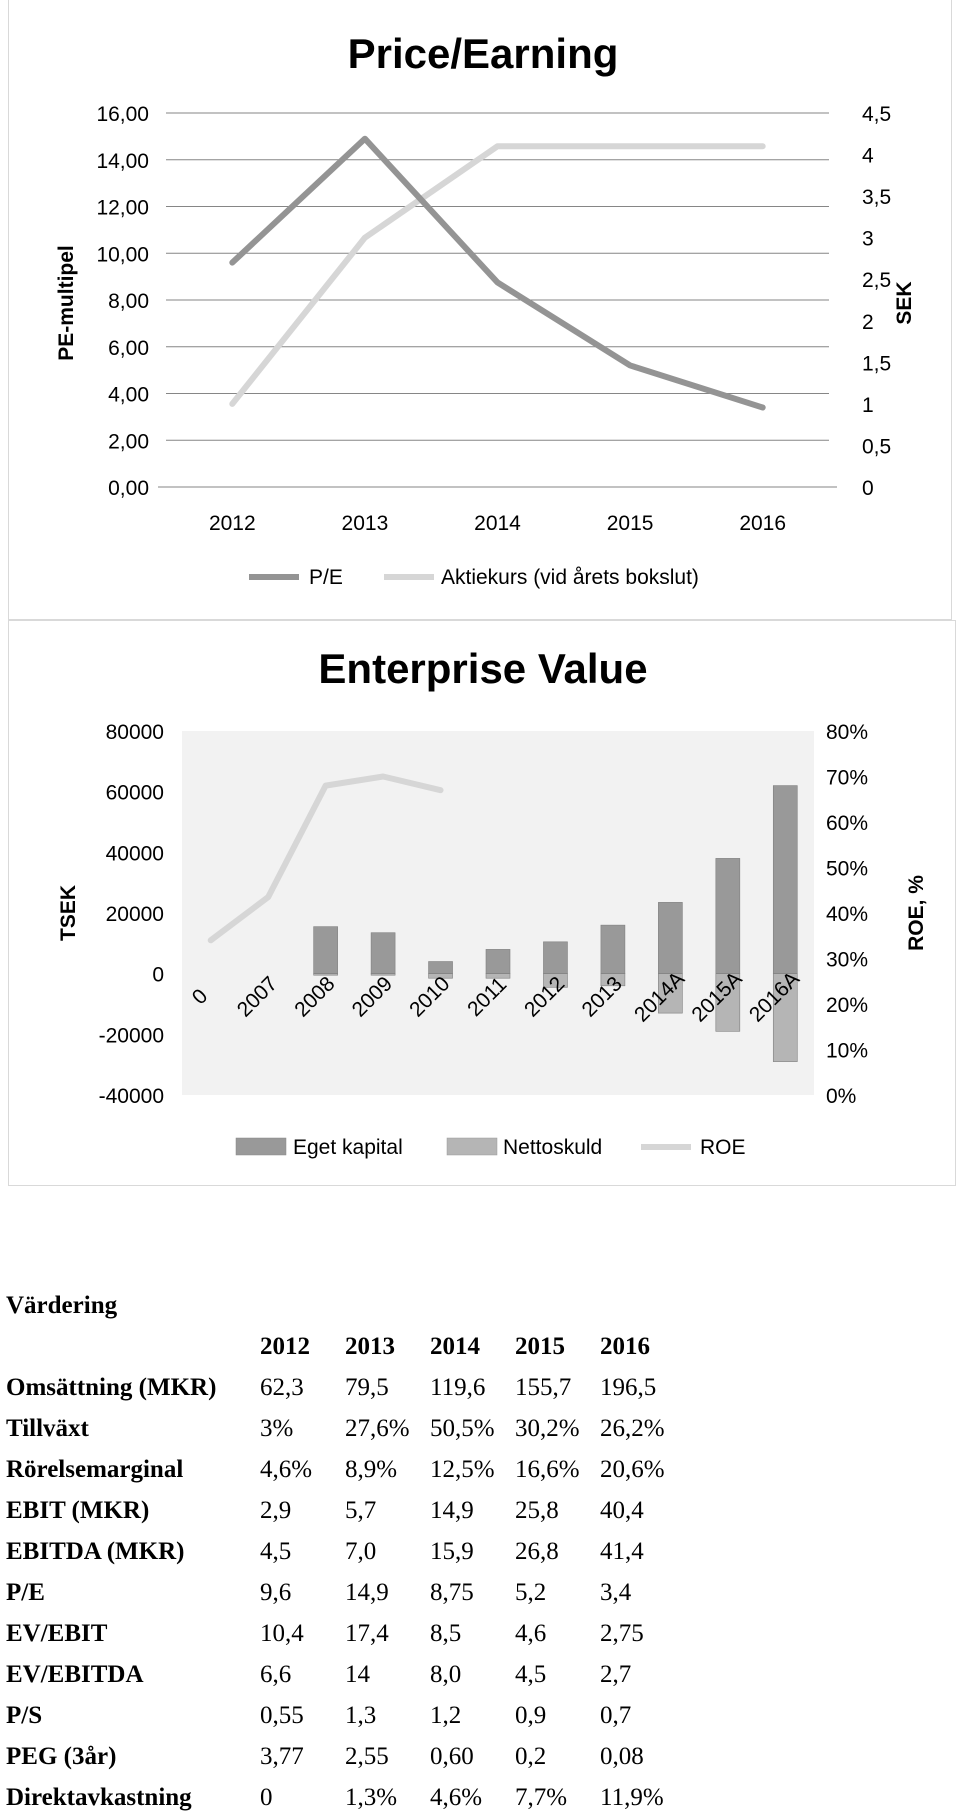 Image resolution: width=960 pixels, height=1819 pixels. What do you see at coordinates (128, 441) in the screenshot?
I see `y-tick-label-left: 2,00` at bounding box center [128, 441].